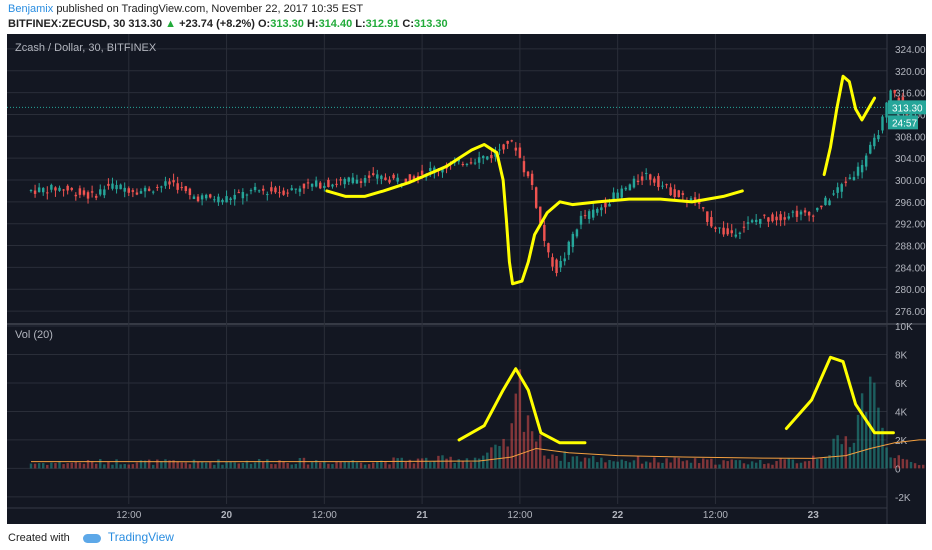 The image size is (932, 550). What do you see at coordinates (910, 290) in the screenshot?
I see `price-tick-label: 280.00` at bounding box center [910, 290].